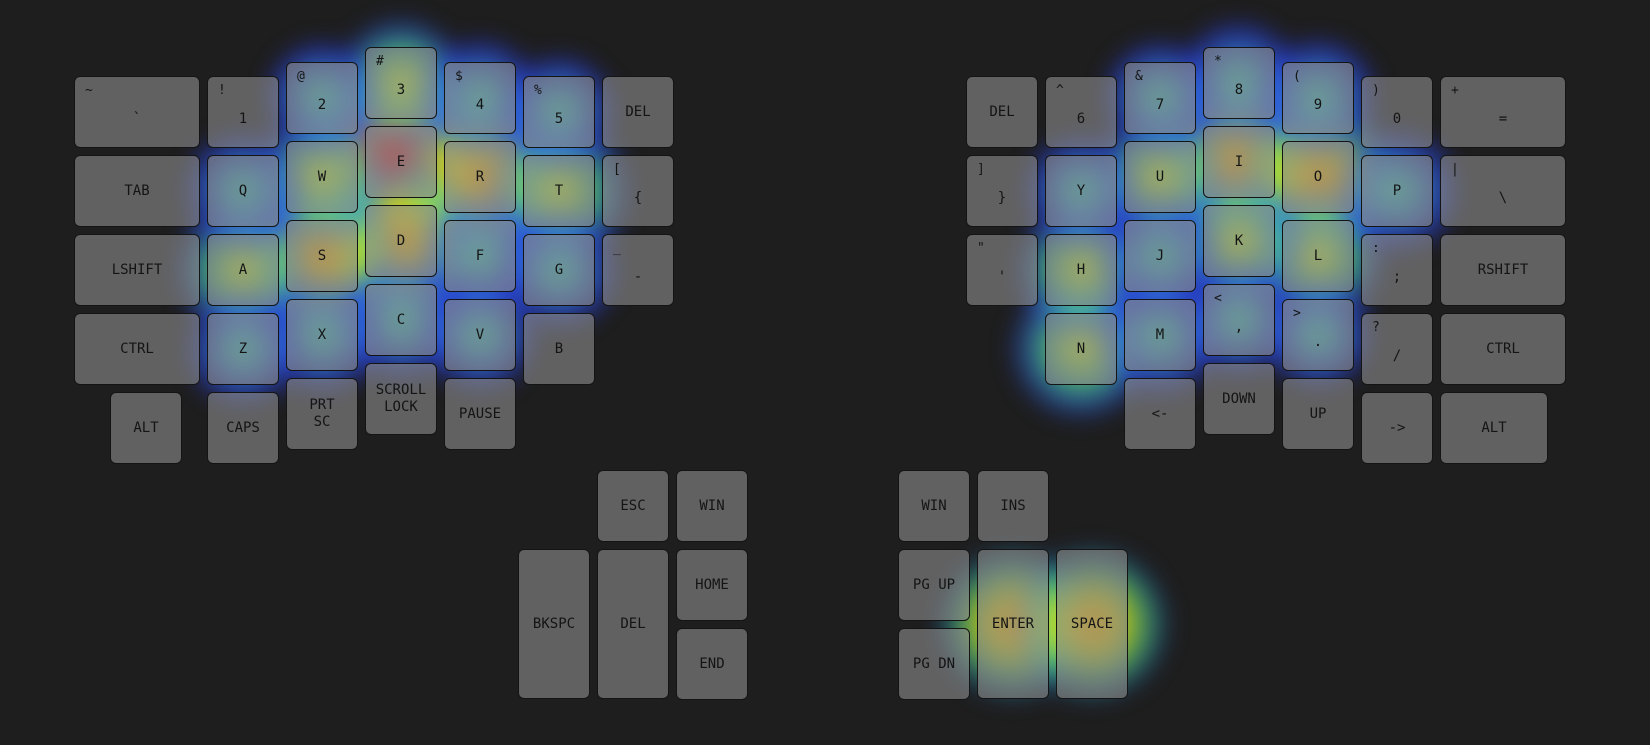 This screenshot has width=1650, height=745. Describe the element at coordinates (712, 585) in the screenshot. I see `key-home: HOME` at that location.